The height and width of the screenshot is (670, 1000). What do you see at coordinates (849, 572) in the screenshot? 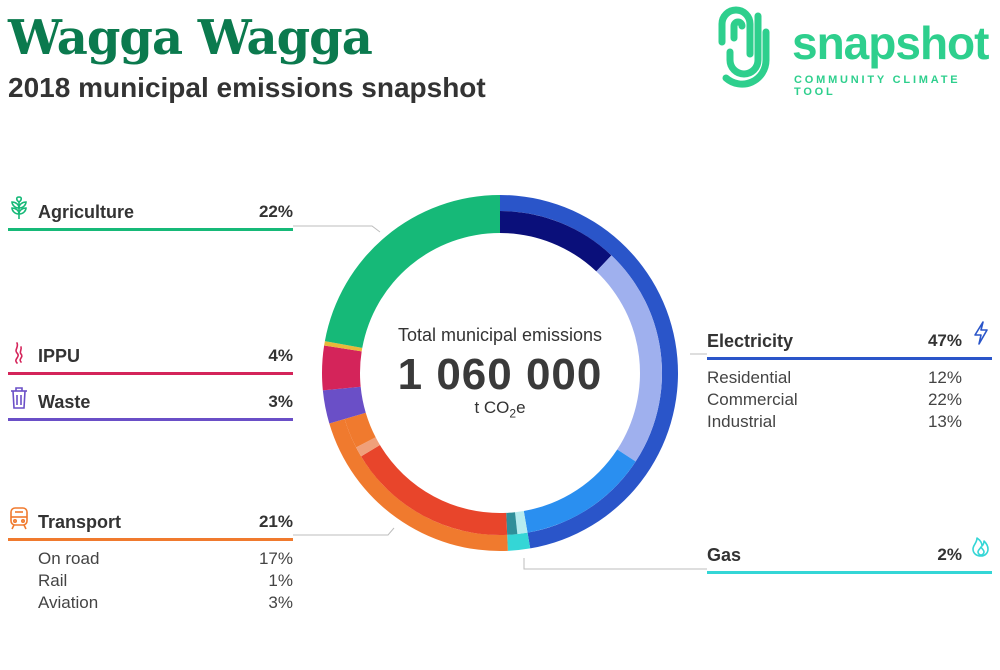
I see `gas-underline` at bounding box center [849, 572].